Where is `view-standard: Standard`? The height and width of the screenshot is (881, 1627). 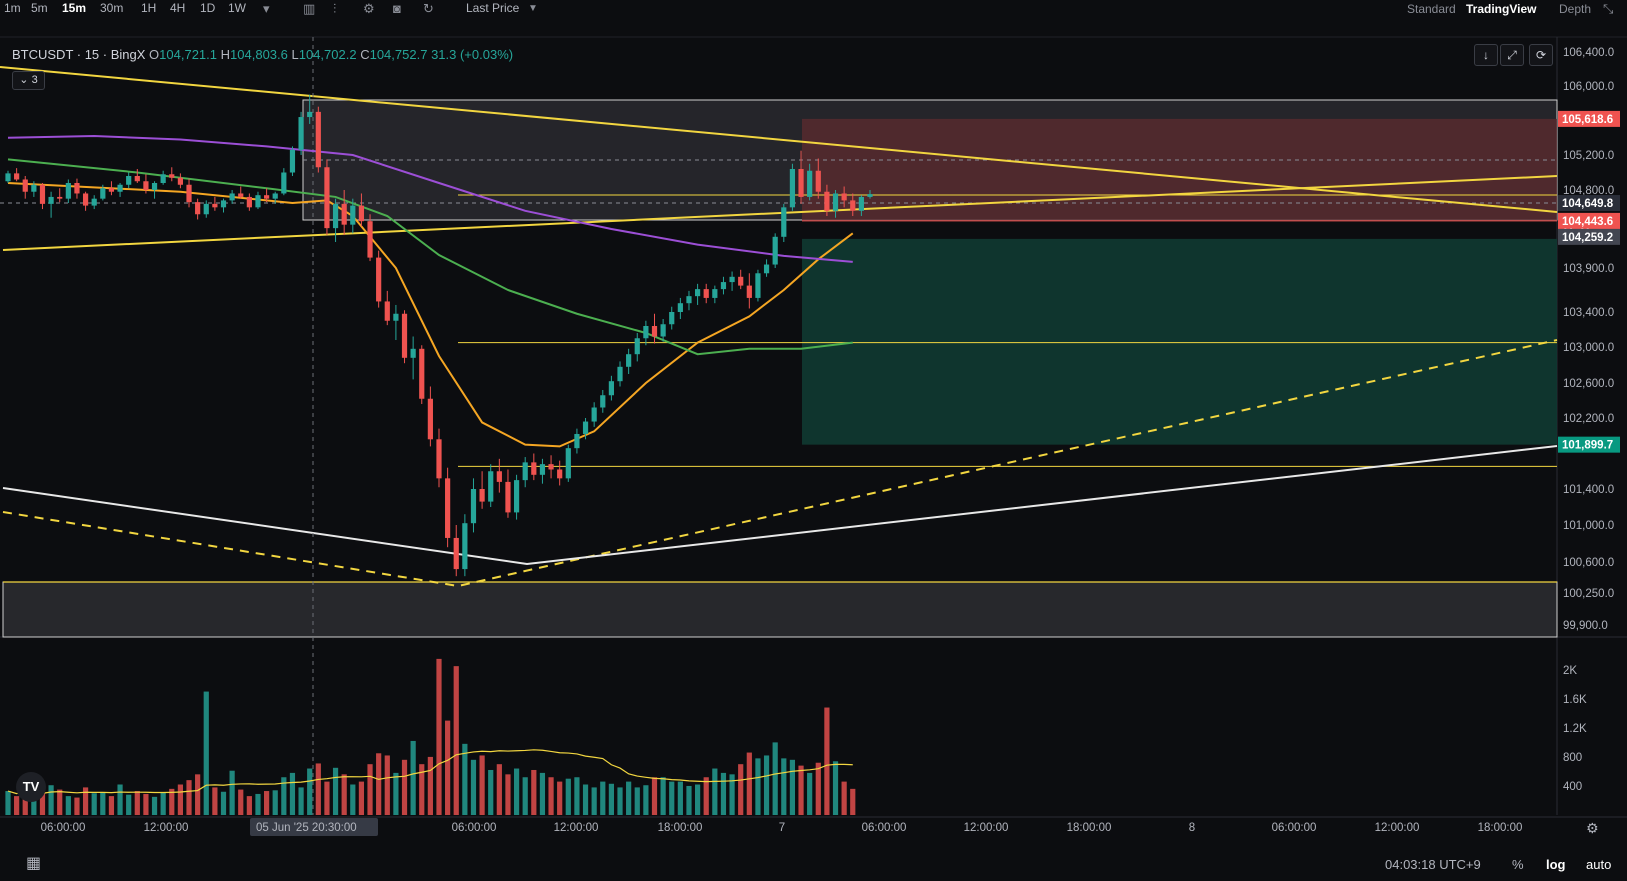
view-standard: Standard is located at coordinates (1431, 9).